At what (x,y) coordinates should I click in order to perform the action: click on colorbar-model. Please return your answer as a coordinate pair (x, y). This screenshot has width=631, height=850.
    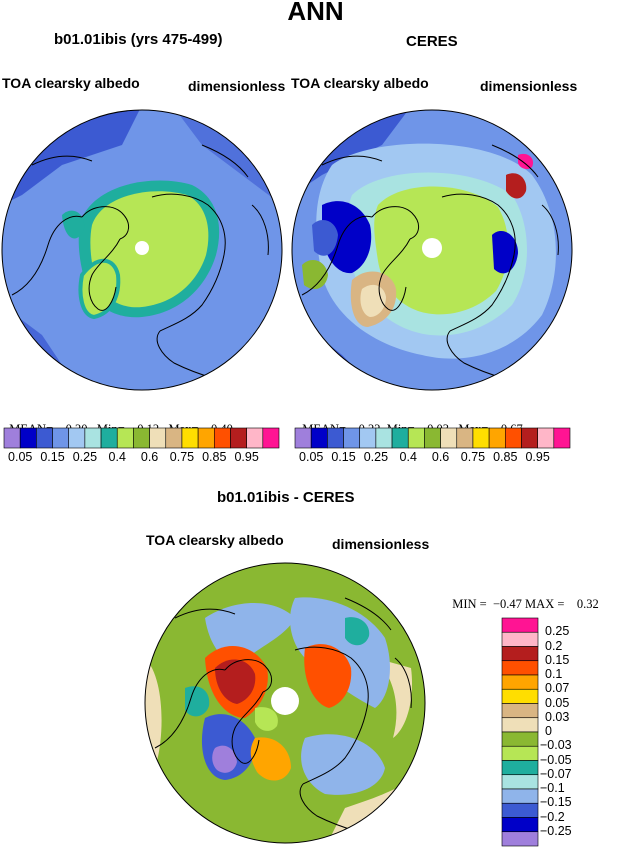
    Looking at the image, I should click on (141, 438).